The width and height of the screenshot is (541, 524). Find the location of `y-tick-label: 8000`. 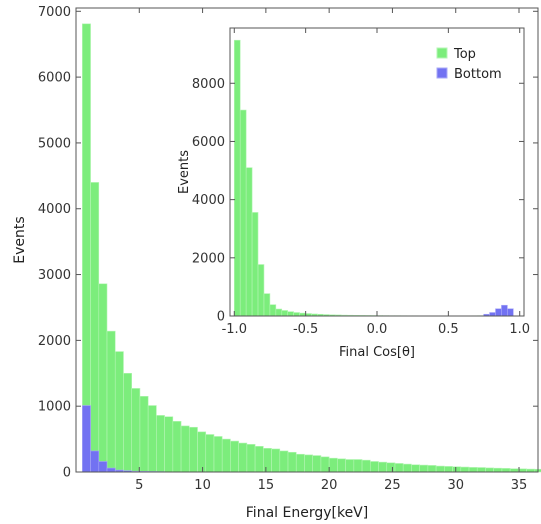

y-tick-label: 8000 is located at coordinates (208, 84).